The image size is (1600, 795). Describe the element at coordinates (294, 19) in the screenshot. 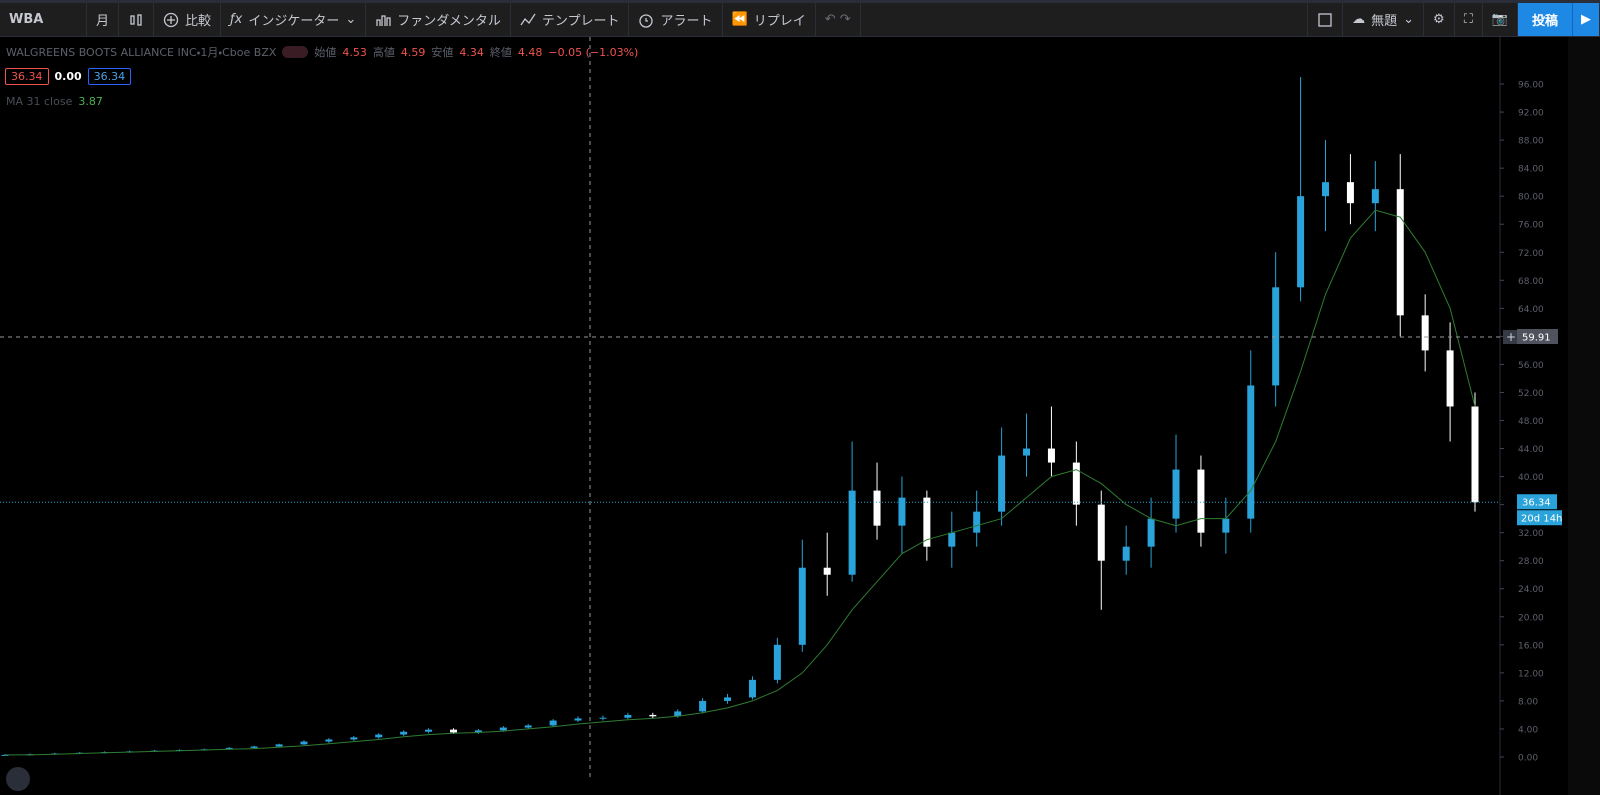

I see `indicators-button: ƒx インジケーター ⌄` at that location.